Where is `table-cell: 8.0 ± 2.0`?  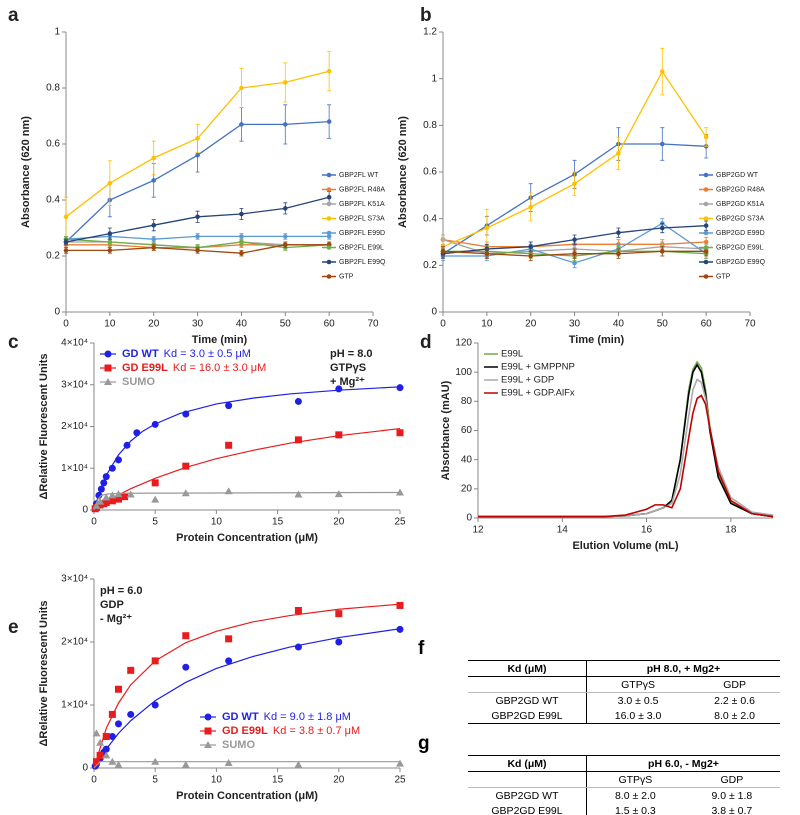 table-cell: 8.0 ± 2.0 is located at coordinates (635, 795).